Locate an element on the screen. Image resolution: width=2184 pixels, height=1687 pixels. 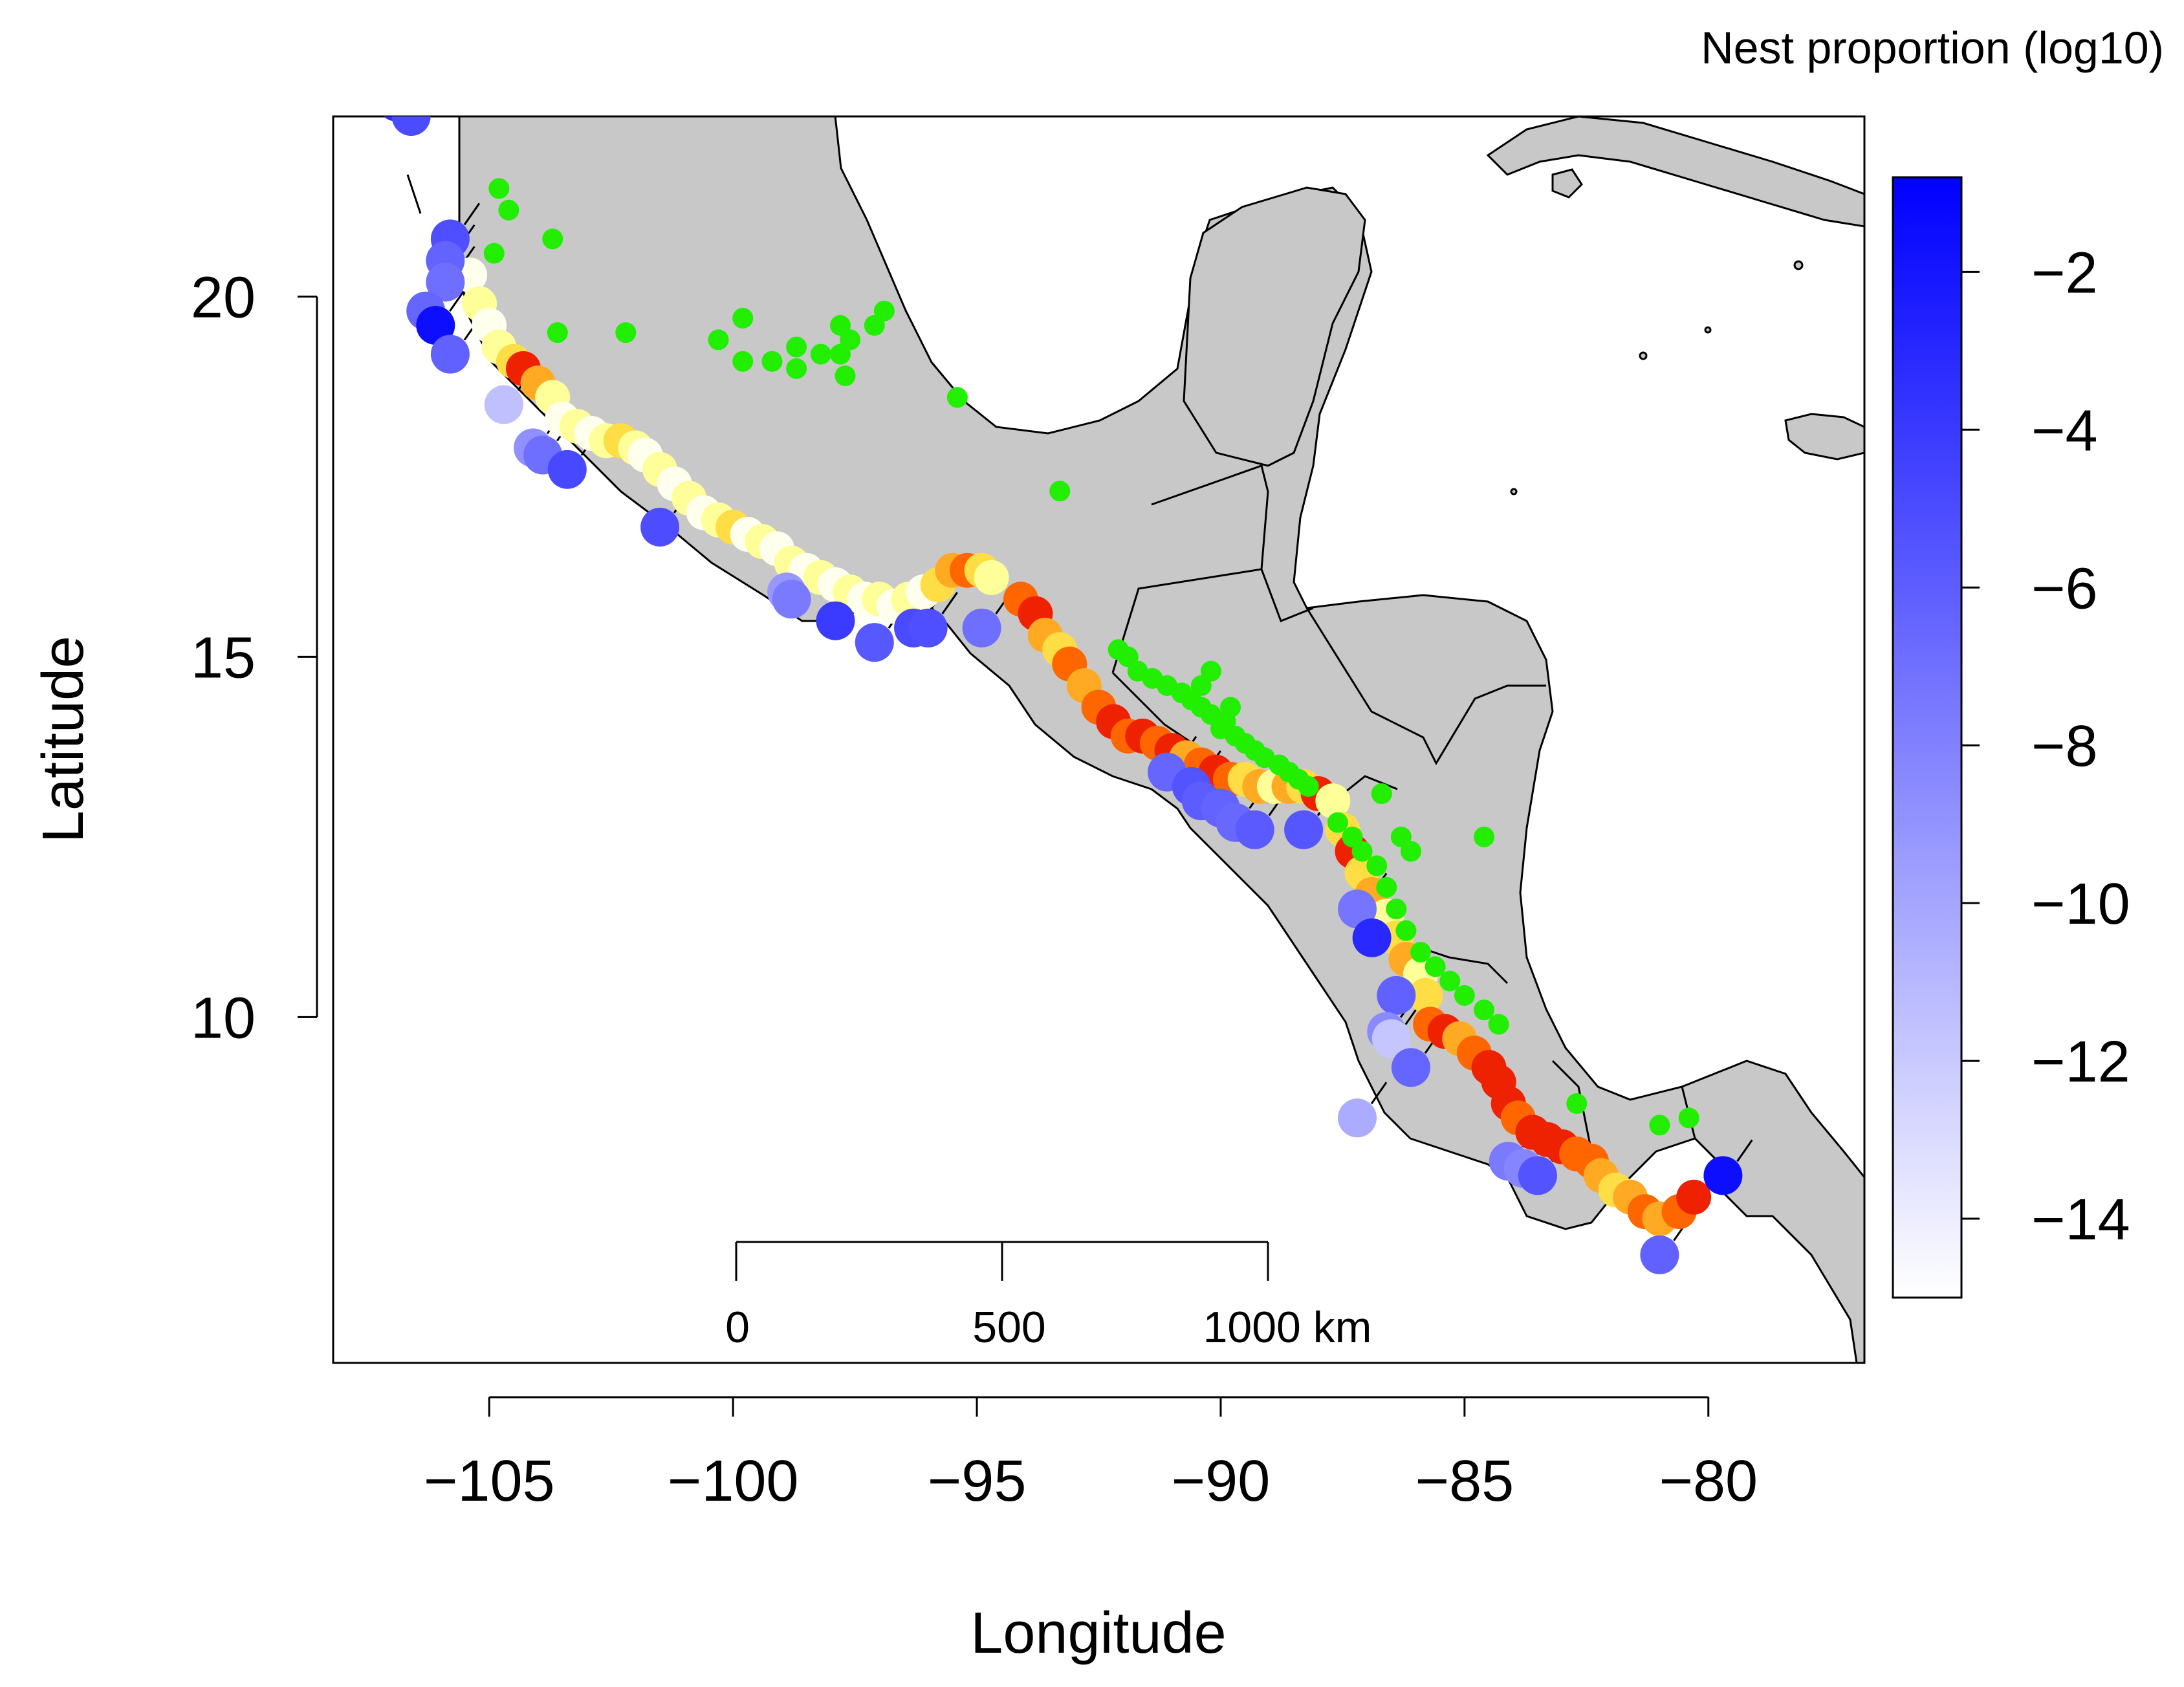
legend-tick-label: −8 is located at coordinates (2064, 746).